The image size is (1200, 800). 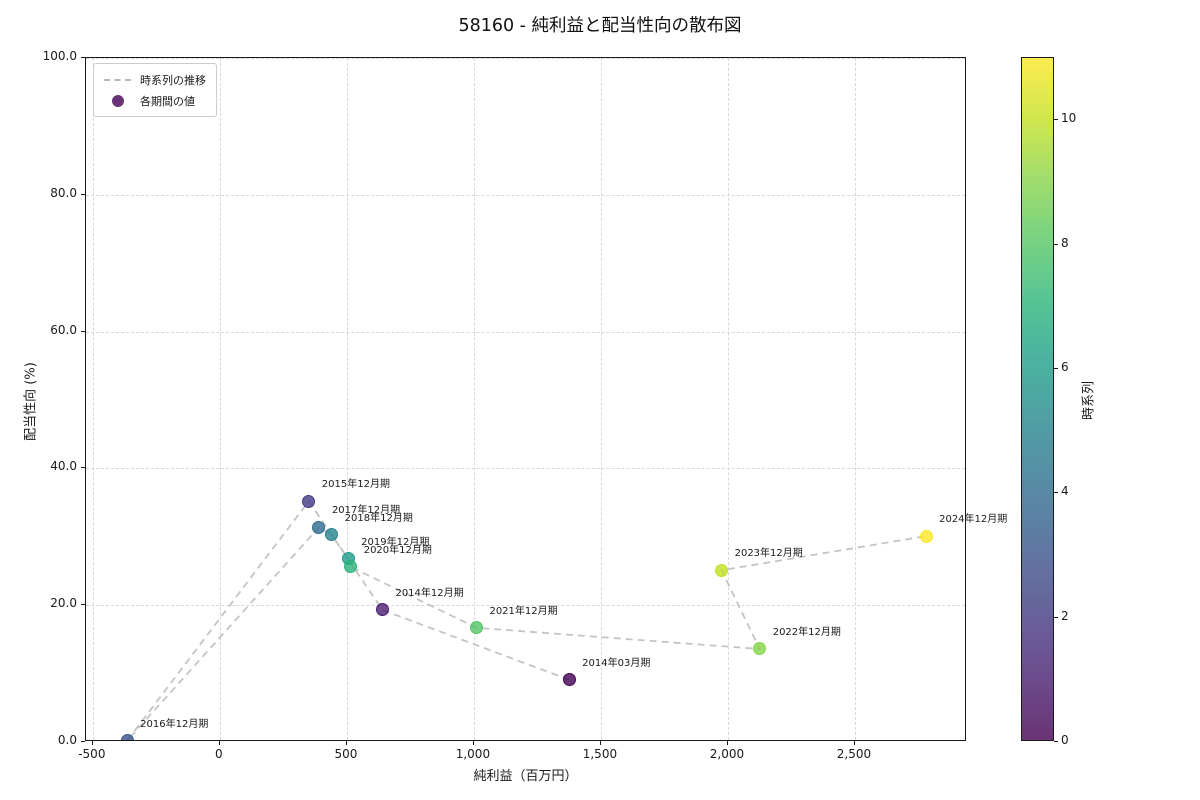 What do you see at coordinates (63, 192) in the screenshot?
I see `y-tick-label: 80.0` at bounding box center [63, 192].